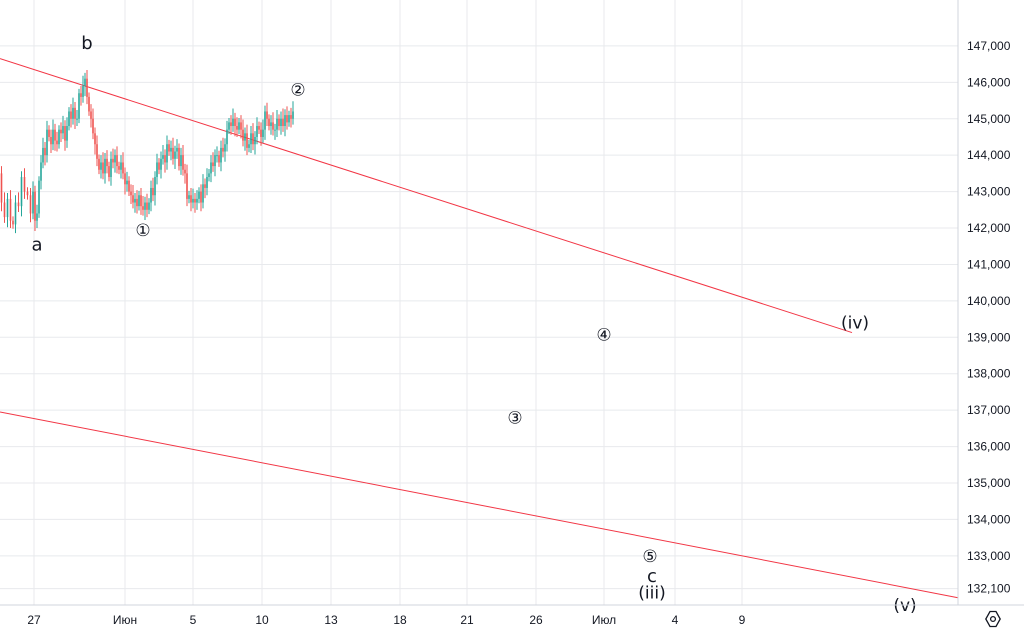  What do you see at coordinates (989, 447) in the screenshot?
I see `y-tick-label: 136,000` at bounding box center [989, 447].